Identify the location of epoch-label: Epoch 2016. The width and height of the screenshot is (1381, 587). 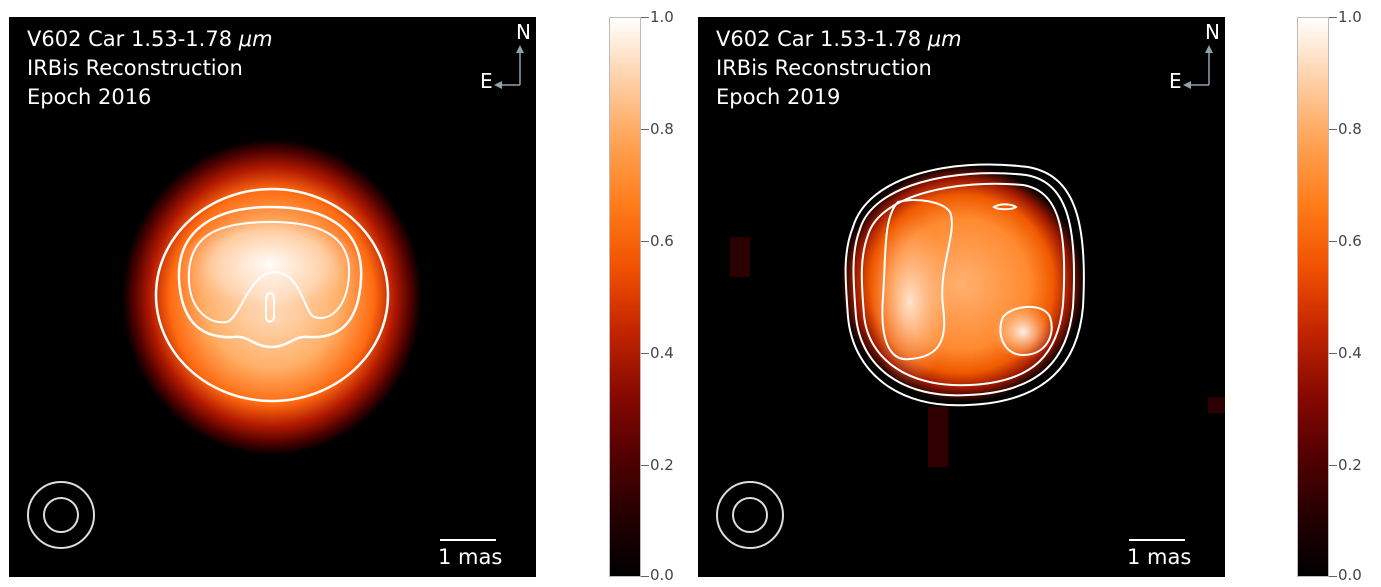
(89, 97).